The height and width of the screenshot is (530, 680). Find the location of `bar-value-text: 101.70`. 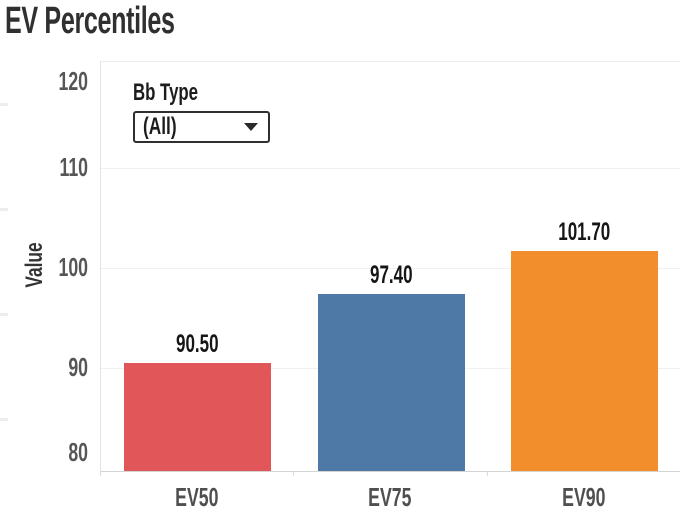

bar-value-text: 101.70 is located at coordinates (584, 232).